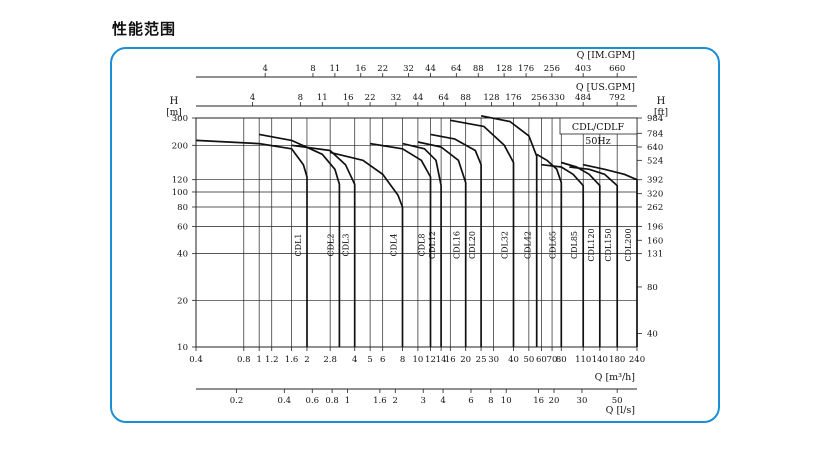 This screenshot has height=450, width=840. I want to click on usgpm-tick-label: 88, so click(465, 98).